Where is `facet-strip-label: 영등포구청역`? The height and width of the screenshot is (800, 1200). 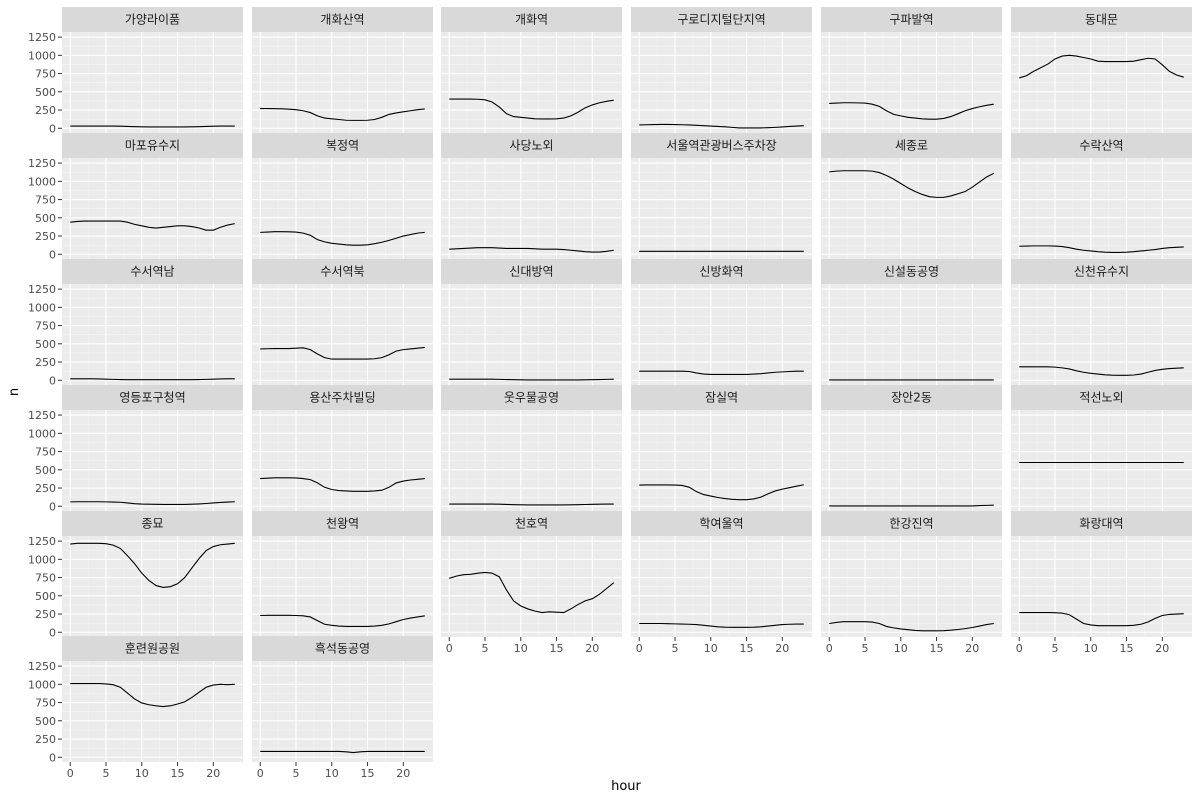
facet-strip-label: 영등포구청역 is located at coordinates (152, 398).